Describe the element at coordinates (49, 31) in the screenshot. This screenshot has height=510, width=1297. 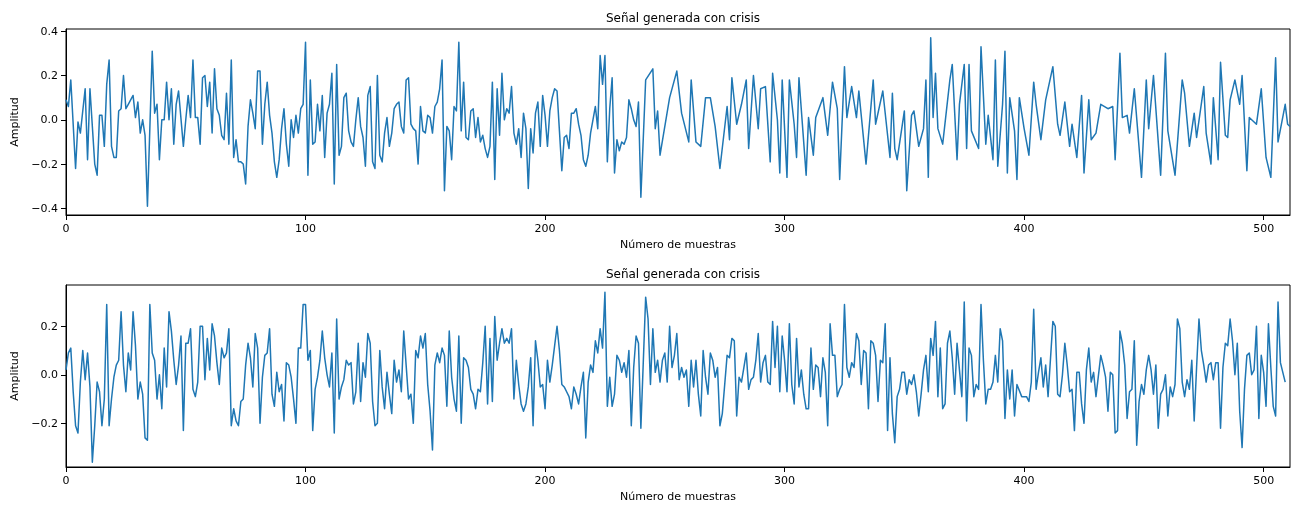
I see `y-tick-label: 0.4` at that location.